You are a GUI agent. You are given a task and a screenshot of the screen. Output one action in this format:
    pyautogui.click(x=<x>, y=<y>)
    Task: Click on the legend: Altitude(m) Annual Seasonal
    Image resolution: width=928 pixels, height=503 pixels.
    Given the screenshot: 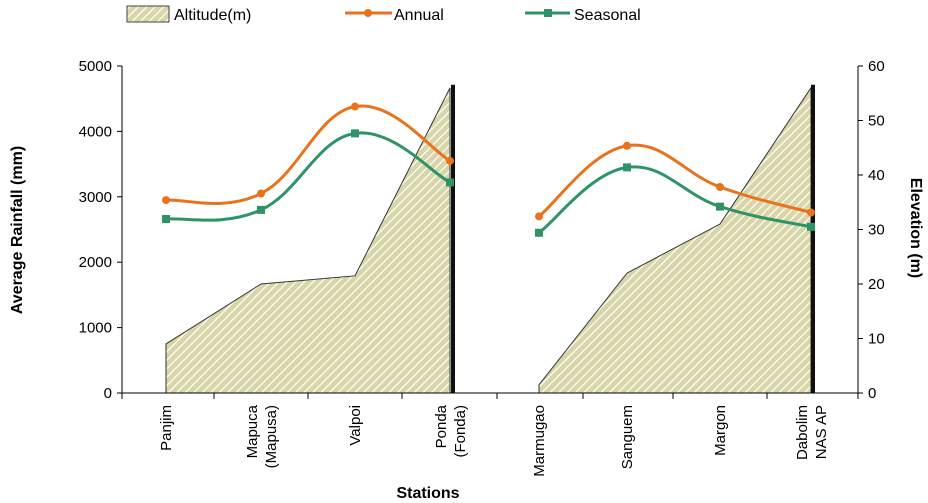 What is the action you would take?
    pyautogui.click(x=383, y=14)
    